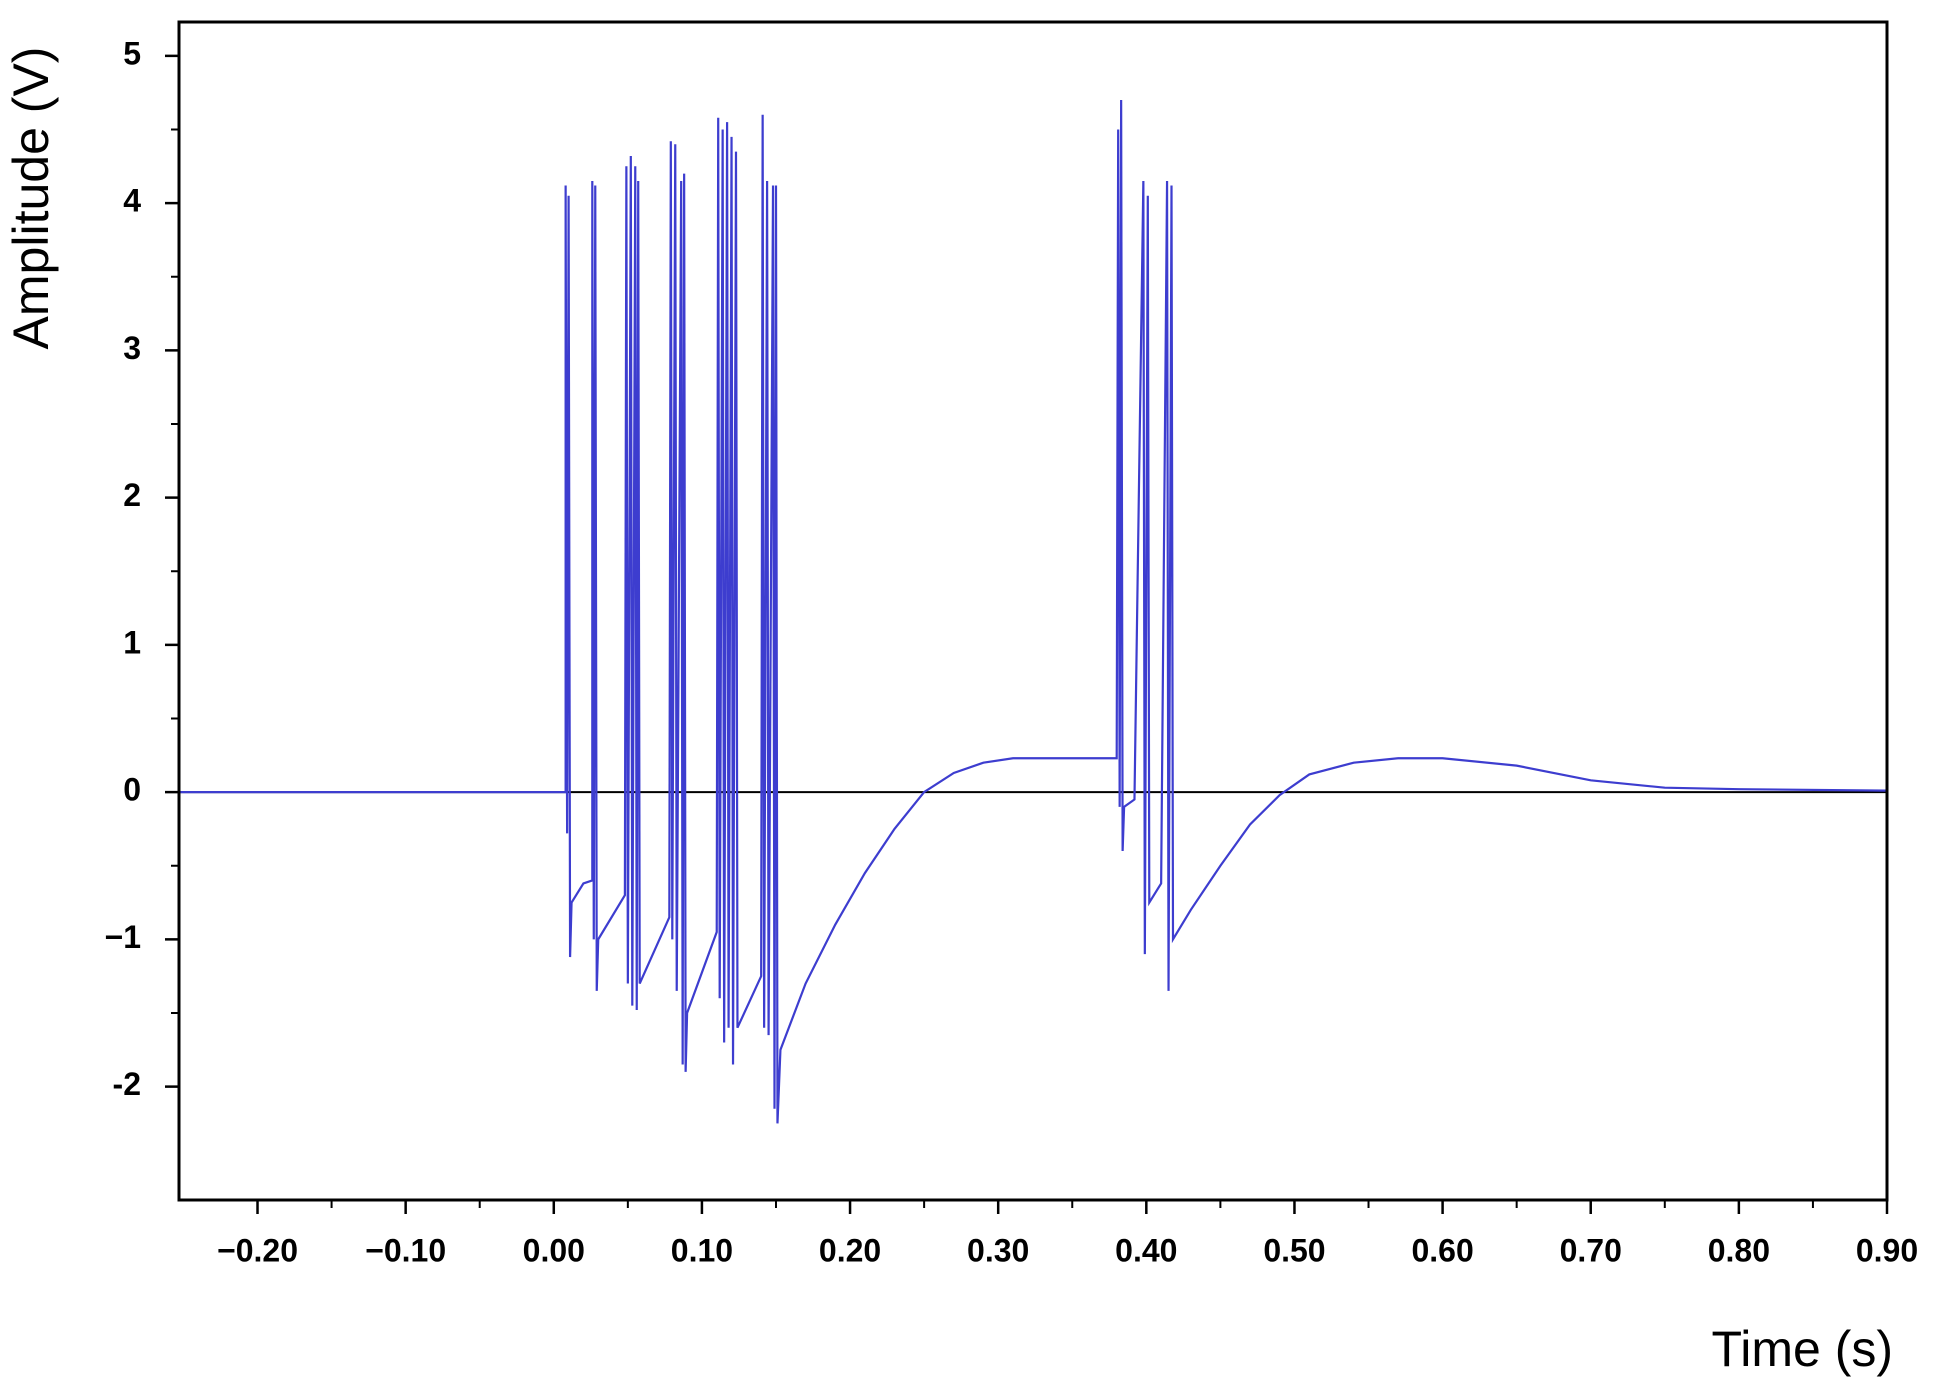 This screenshot has height=1392, width=1937. Describe the element at coordinates (132, 495) in the screenshot. I see `y-tick-label: 2` at that location.